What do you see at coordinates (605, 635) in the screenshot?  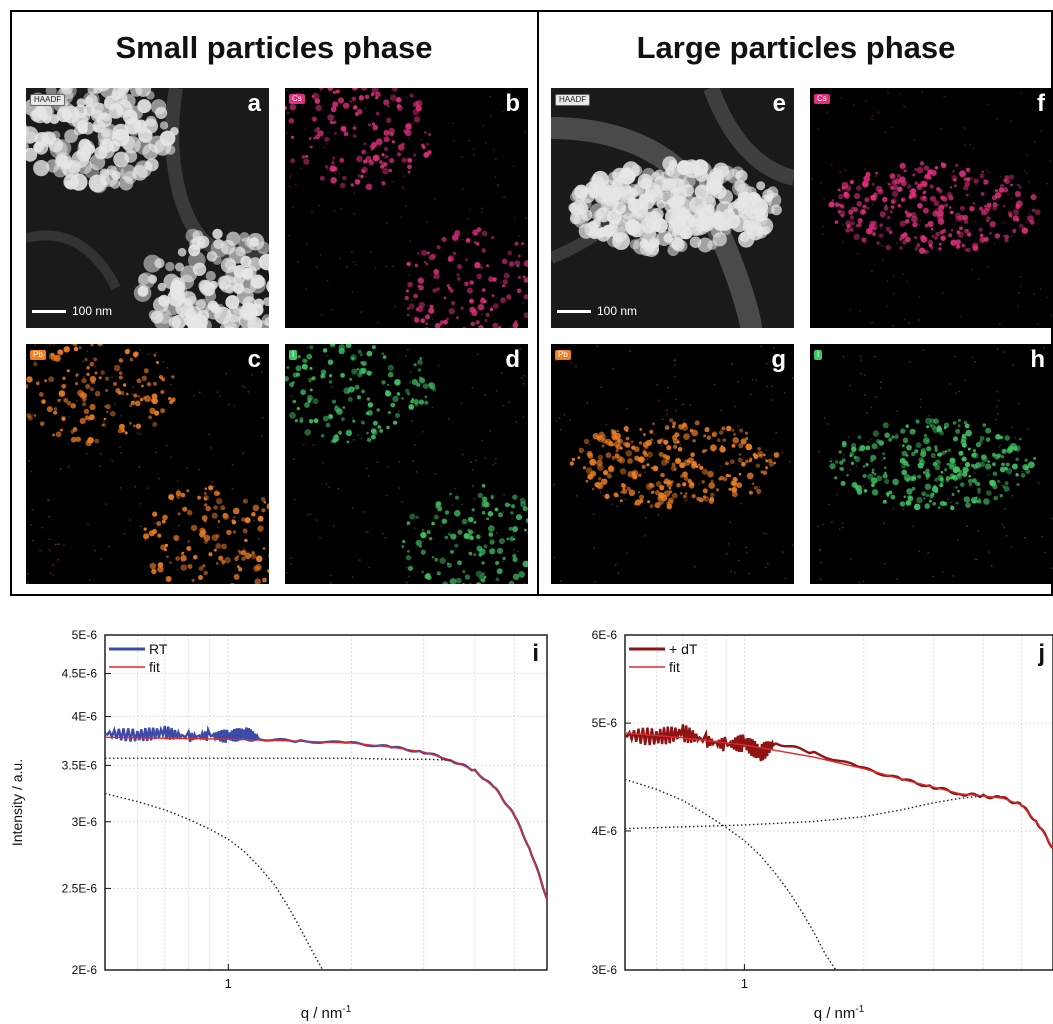 I see `y-tick-label: 6E-6` at bounding box center [605, 635].